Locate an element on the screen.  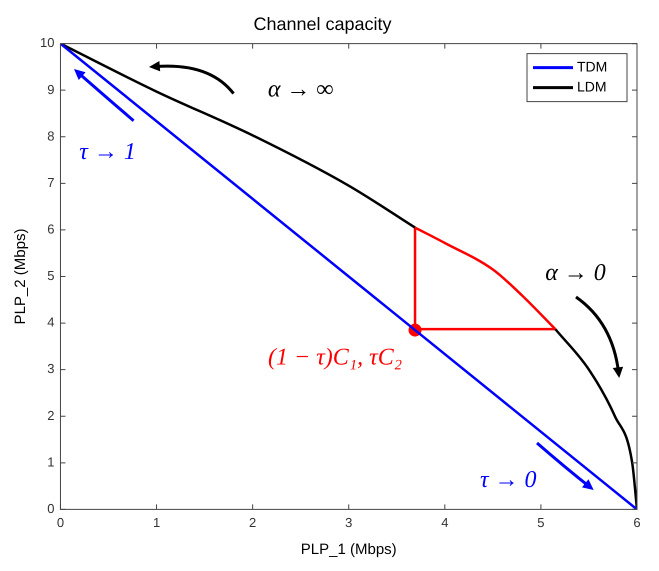
y-tick-label: 5 is located at coordinates (50, 276).